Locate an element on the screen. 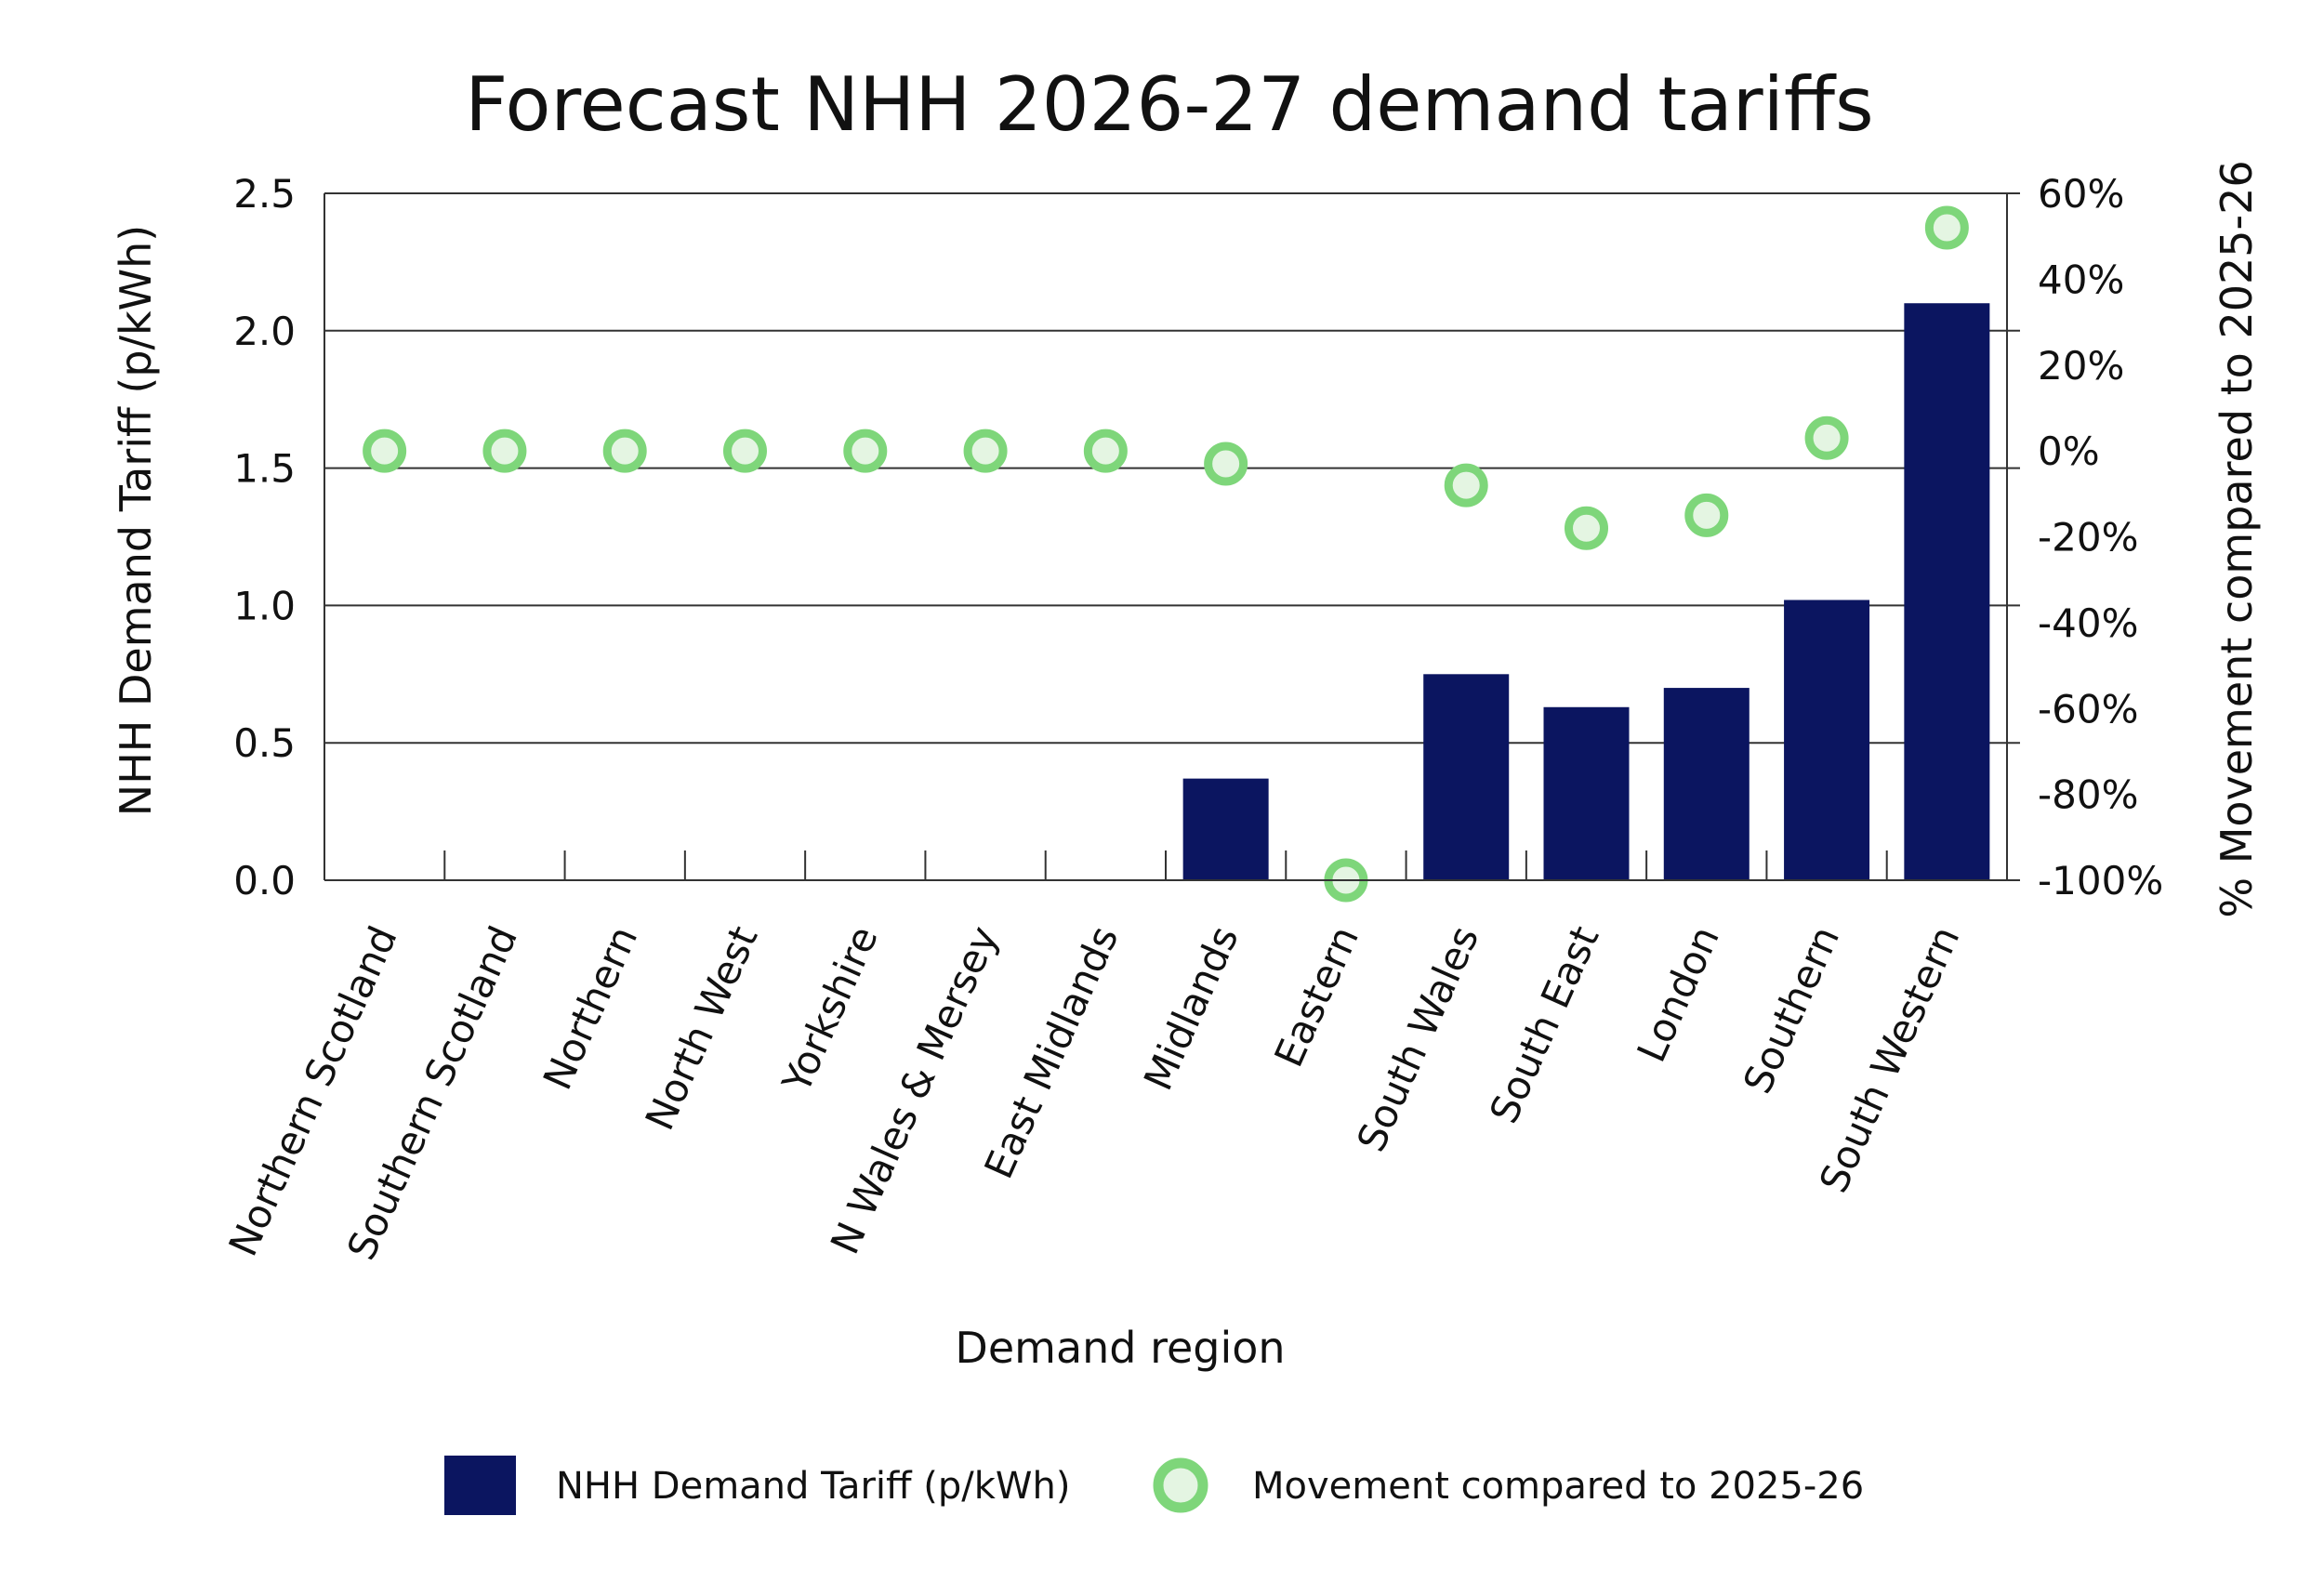 This screenshot has width=2324, height=1582. y2-tick-label: 60% is located at coordinates (2081, 194).